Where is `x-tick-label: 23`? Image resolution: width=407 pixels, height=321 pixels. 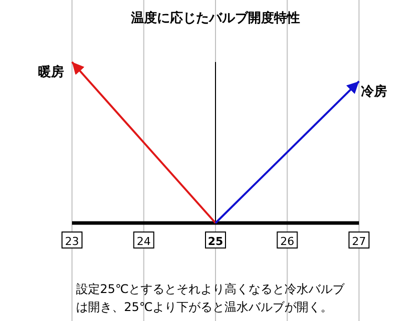 x-tick-label: 23 is located at coordinates (72, 241).